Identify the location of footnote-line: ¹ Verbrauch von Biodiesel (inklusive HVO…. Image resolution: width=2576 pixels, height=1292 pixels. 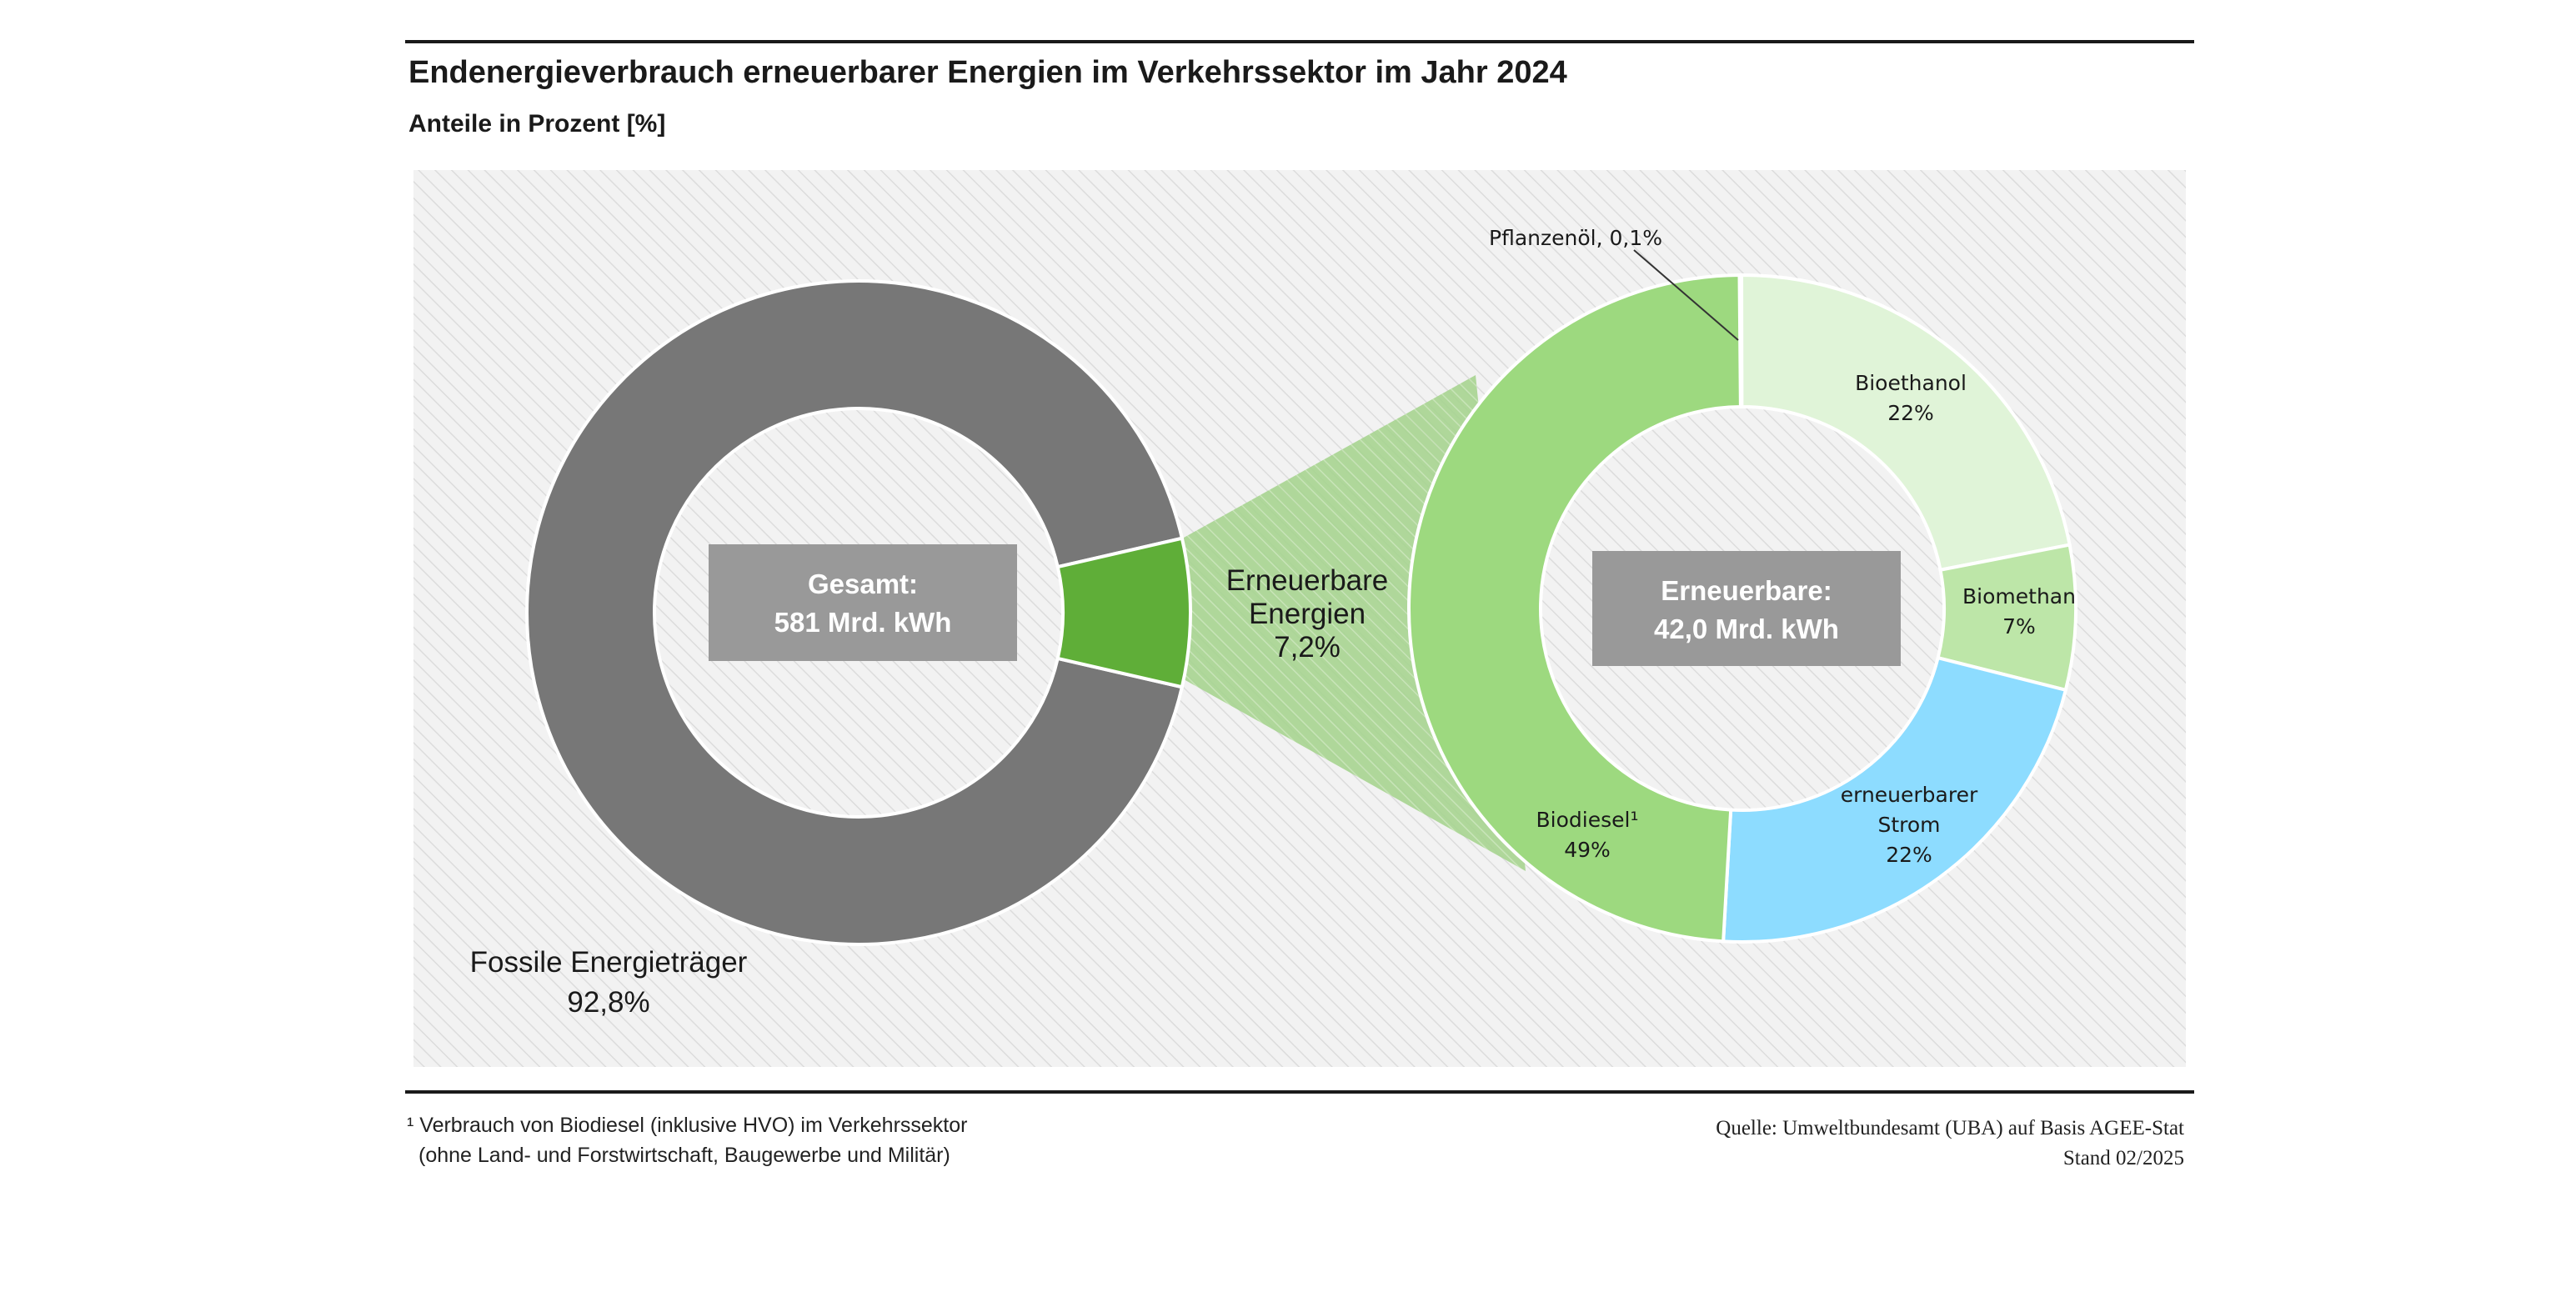
(687, 1125).